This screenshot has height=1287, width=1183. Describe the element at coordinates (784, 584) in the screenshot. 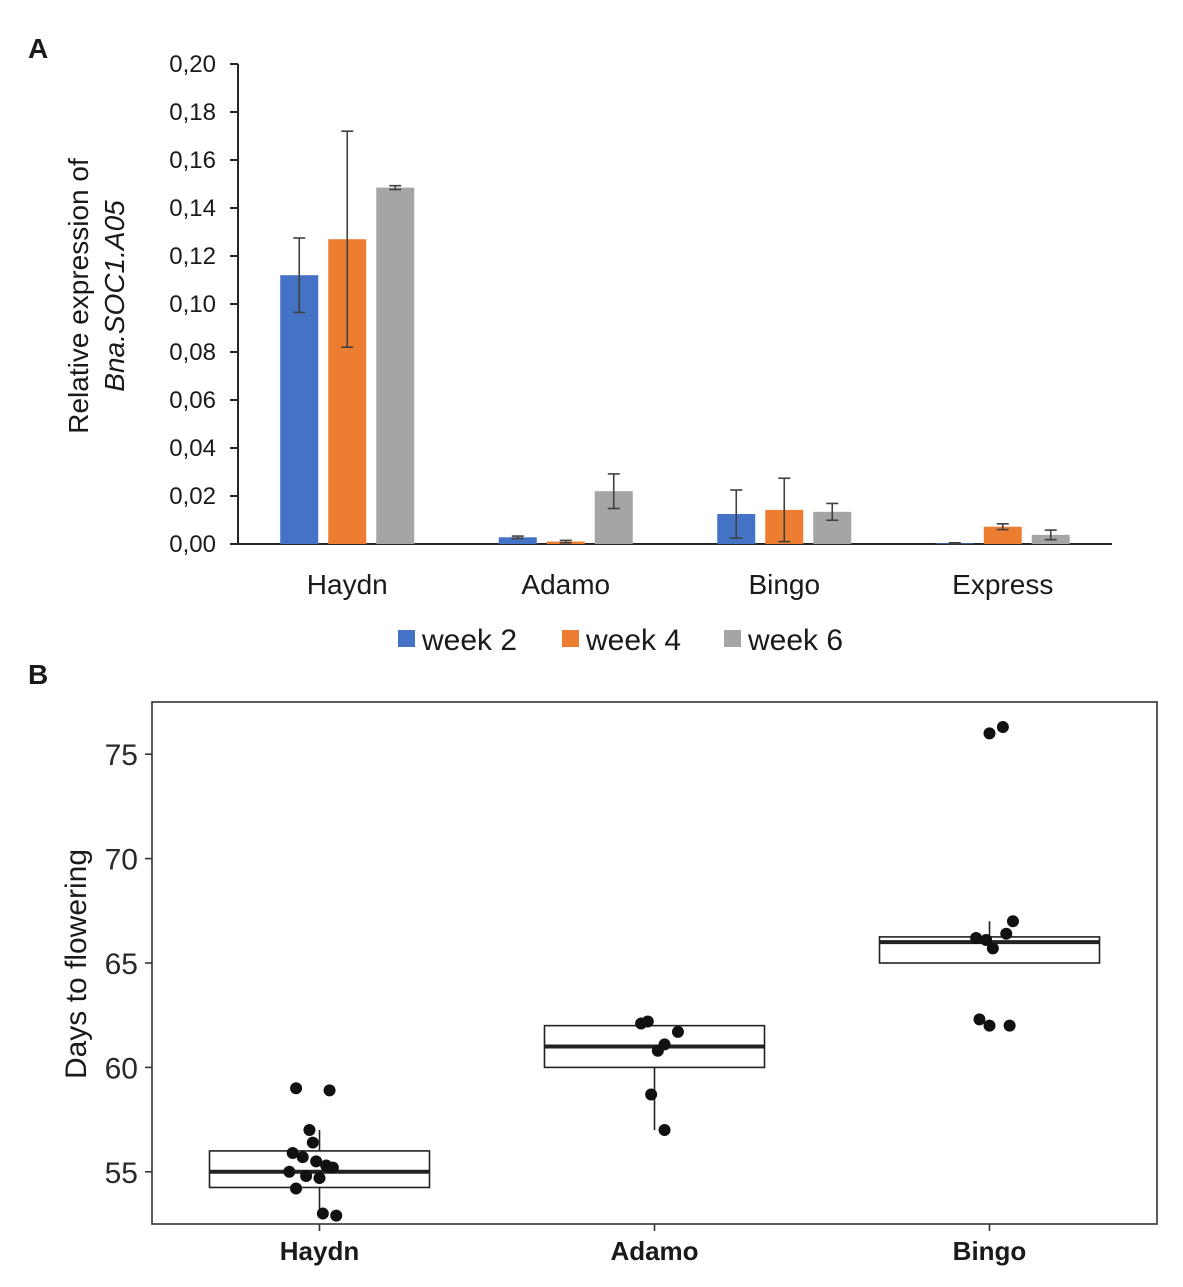

I see `panel-a-category-label: Bingo` at that location.